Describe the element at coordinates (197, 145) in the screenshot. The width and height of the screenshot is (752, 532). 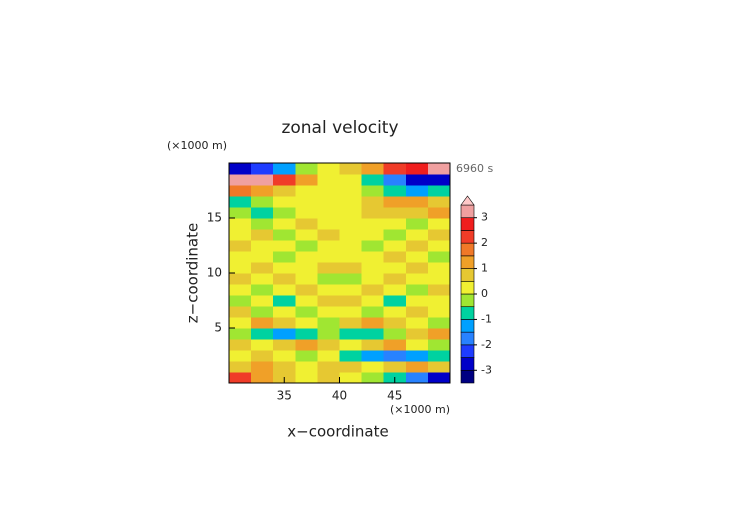
I see `y-unit: (×1000 m)` at that location.